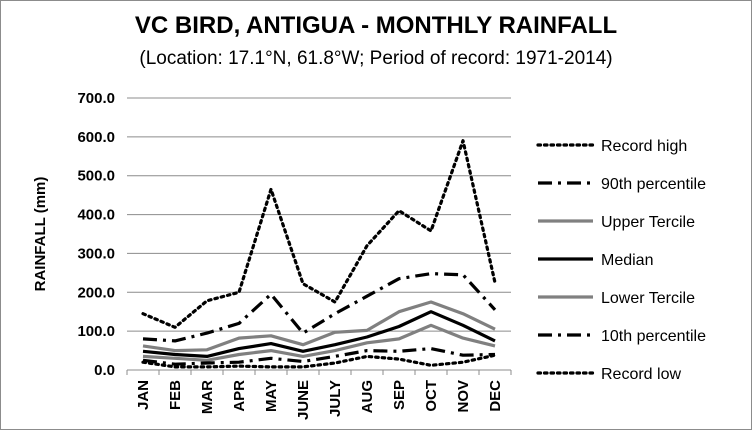 Image resolution: width=752 pixels, height=434 pixels. What do you see at coordinates (96, 176) in the screenshot?
I see `y-tick-label: 500.0` at bounding box center [96, 176].